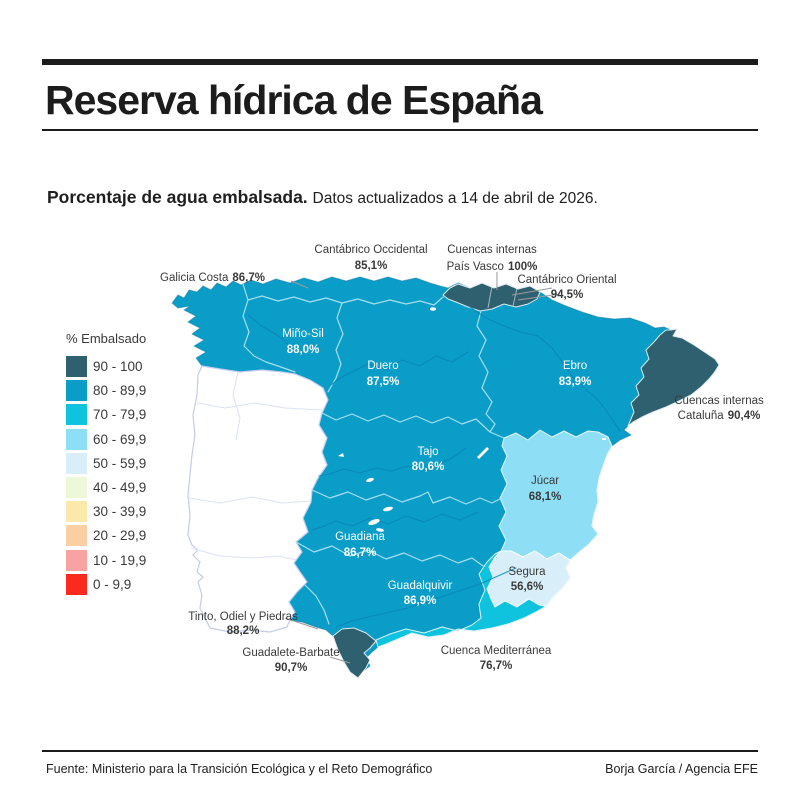 Image resolution: width=800 pixels, height=812 pixels. What do you see at coordinates (575, 382) in the screenshot?
I see `svg-text: 83,9%` at bounding box center [575, 382].